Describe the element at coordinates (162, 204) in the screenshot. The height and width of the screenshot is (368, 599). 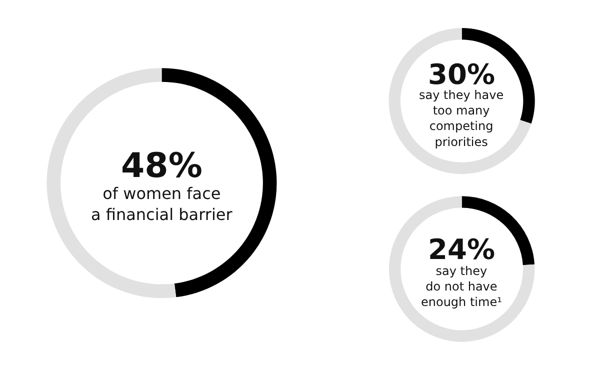
I see `text: of women face a financial barrier` at that location.